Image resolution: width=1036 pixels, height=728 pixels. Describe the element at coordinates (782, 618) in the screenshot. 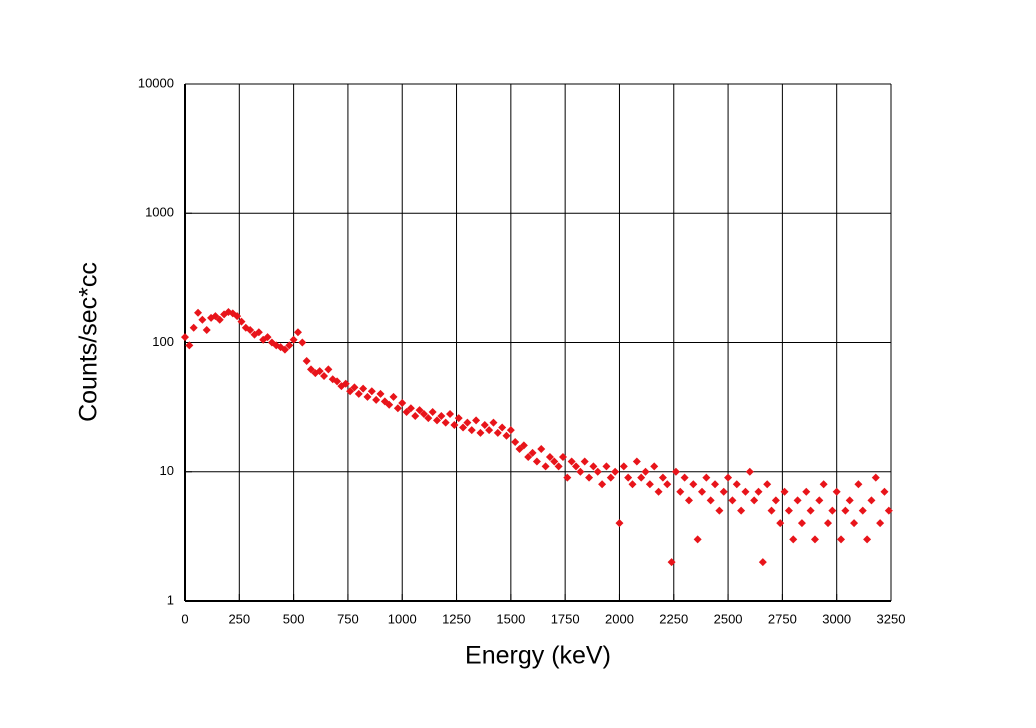

I see `x-tick-label: 2750` at that location.